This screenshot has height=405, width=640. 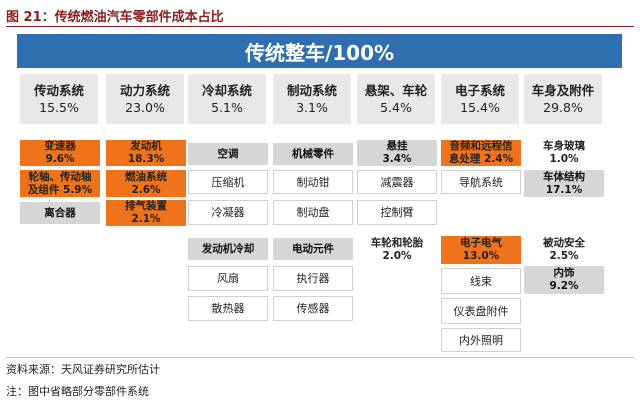 I want to click on part-label: 线束, so click(x=481, y=281).